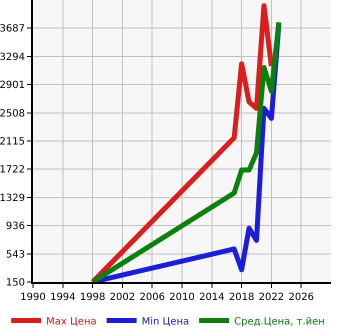  What do you see at coordinates (182, 297) in the screenshot?
I see `x-tick-label: 2010` at bounding box center [182, 297].